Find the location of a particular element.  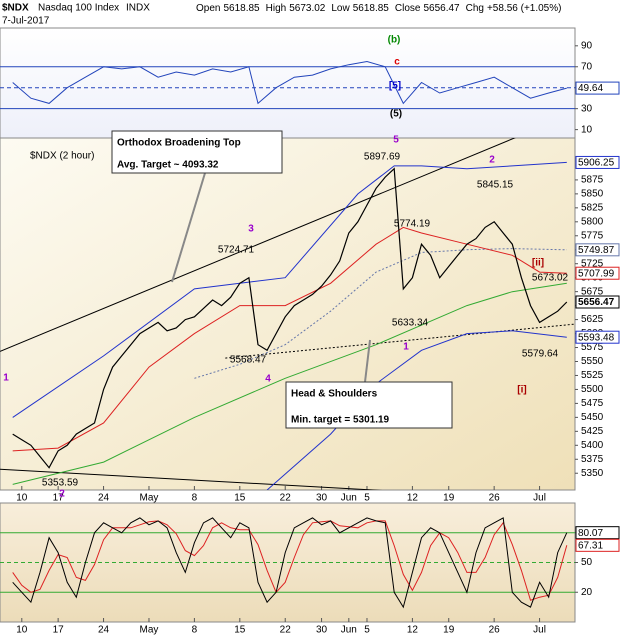

y-tick-label: 5475 is located at coordinates (592, 403).